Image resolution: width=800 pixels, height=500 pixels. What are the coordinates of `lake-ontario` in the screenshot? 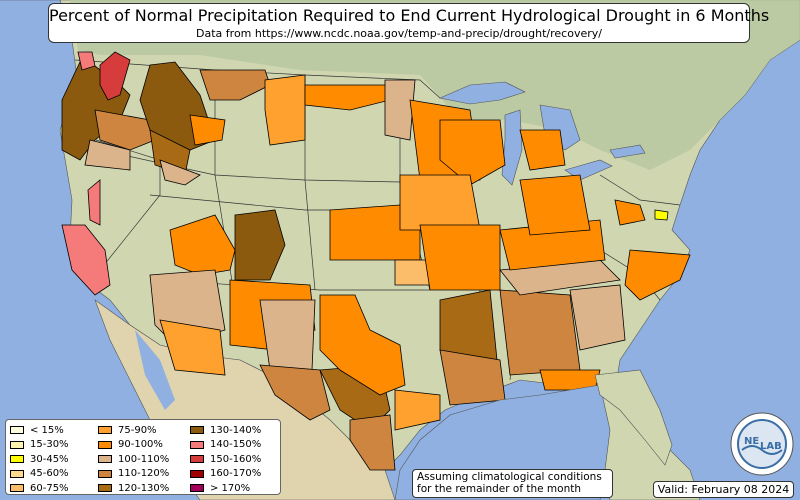 It's located at (627, 151).